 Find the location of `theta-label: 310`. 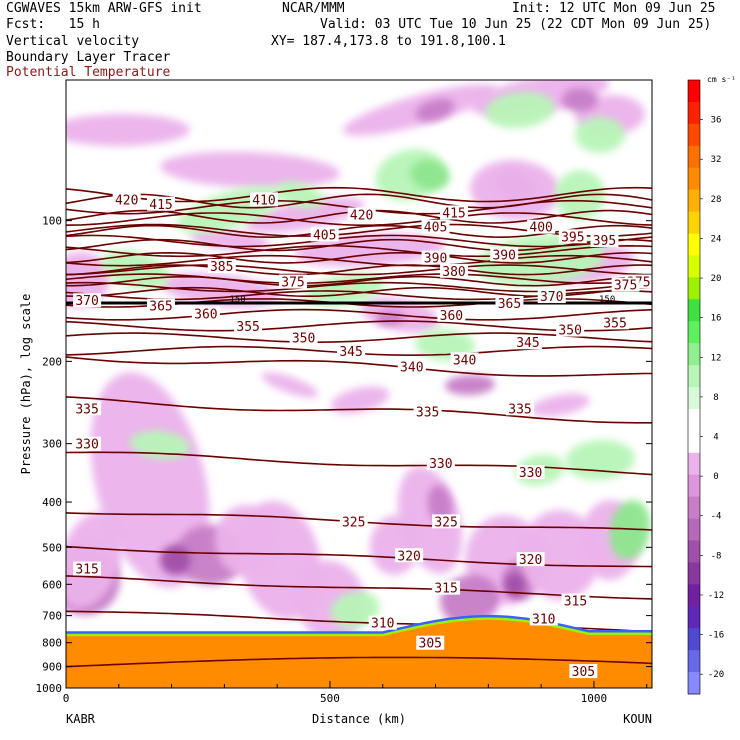

theta-label: 310 is located at coordinates (543, 619).